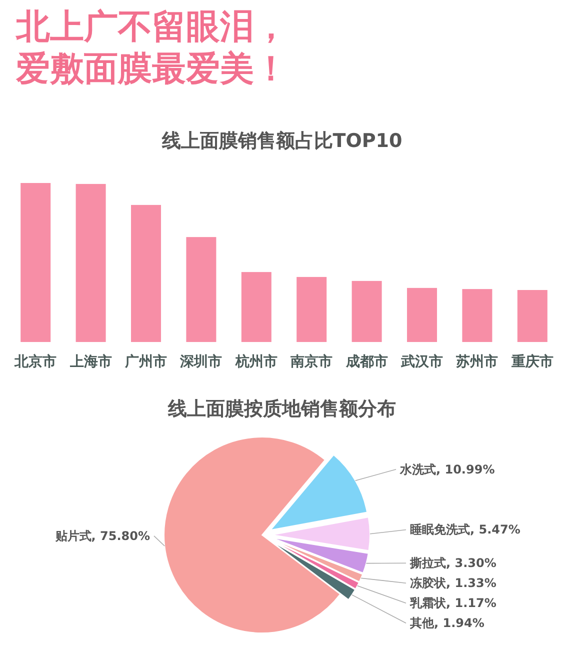  What do you see at coordinates (465, 529) in the screenshot?
I see `slice-label: 睡眠免洗式, 5.47%` at bounding box center [465, 529].